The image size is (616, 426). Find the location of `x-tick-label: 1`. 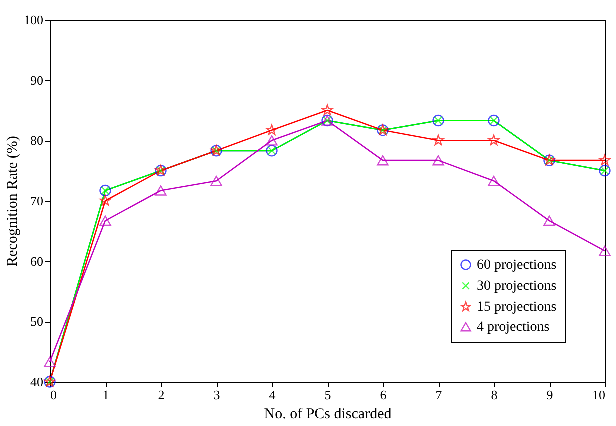

x-tick-label: 1 is located at coordinates (106, 395).